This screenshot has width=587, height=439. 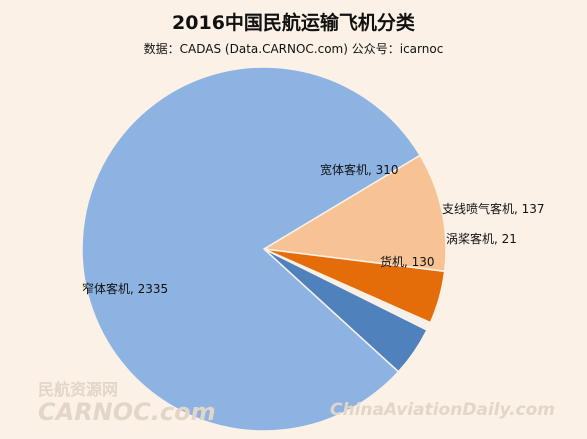 I want to click on watermark-cn: 民航资源网, so click(x=78, y=389).